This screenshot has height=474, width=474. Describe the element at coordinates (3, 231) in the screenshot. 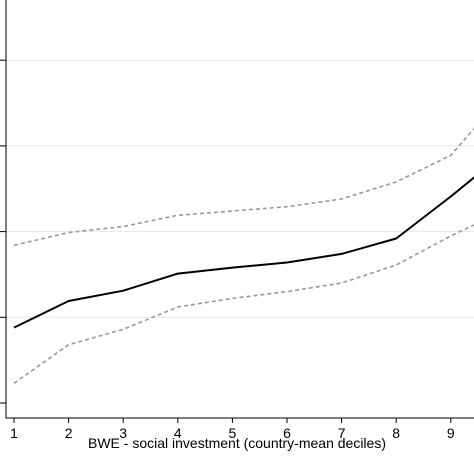

I see `y-ticks` at that location.